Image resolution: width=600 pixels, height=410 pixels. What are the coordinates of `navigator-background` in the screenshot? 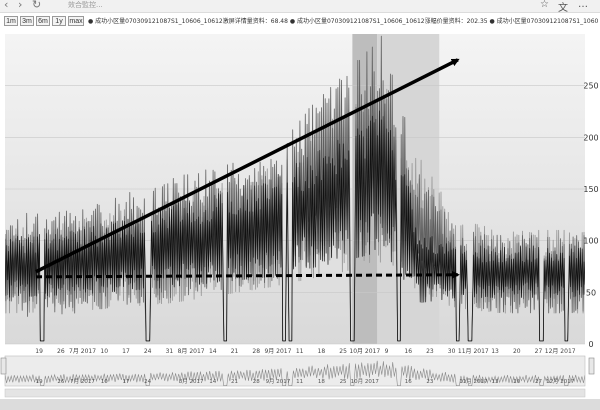 It's located at (295, 371).